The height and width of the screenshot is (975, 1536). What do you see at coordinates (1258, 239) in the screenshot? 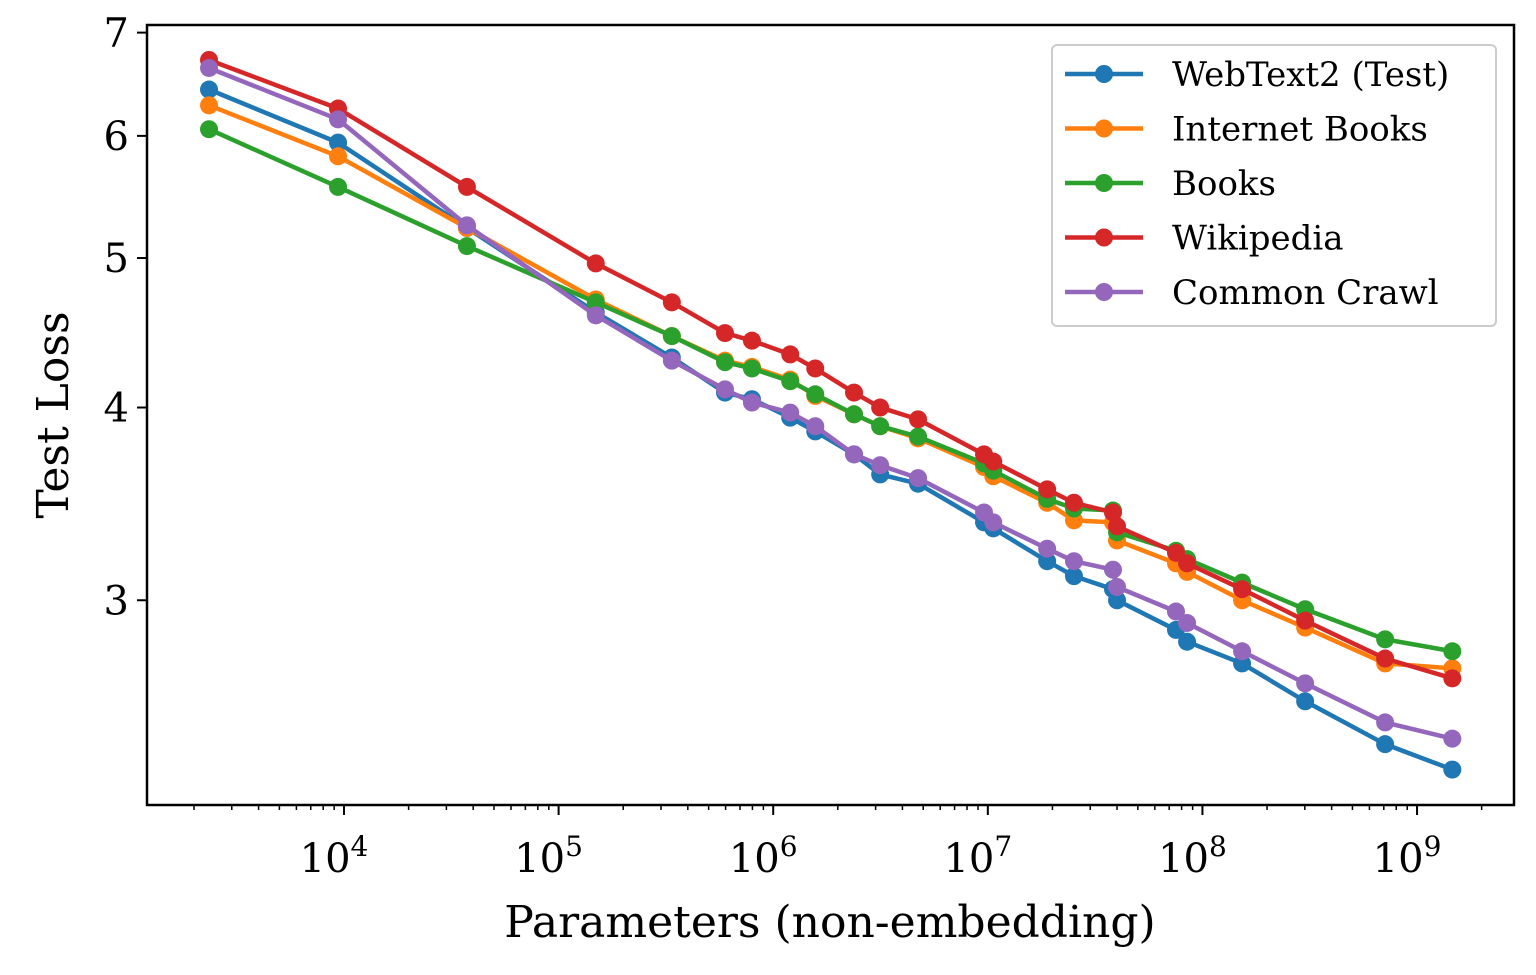
I see `legend-label: Wikipedia` at bounding box center [1258, 239].